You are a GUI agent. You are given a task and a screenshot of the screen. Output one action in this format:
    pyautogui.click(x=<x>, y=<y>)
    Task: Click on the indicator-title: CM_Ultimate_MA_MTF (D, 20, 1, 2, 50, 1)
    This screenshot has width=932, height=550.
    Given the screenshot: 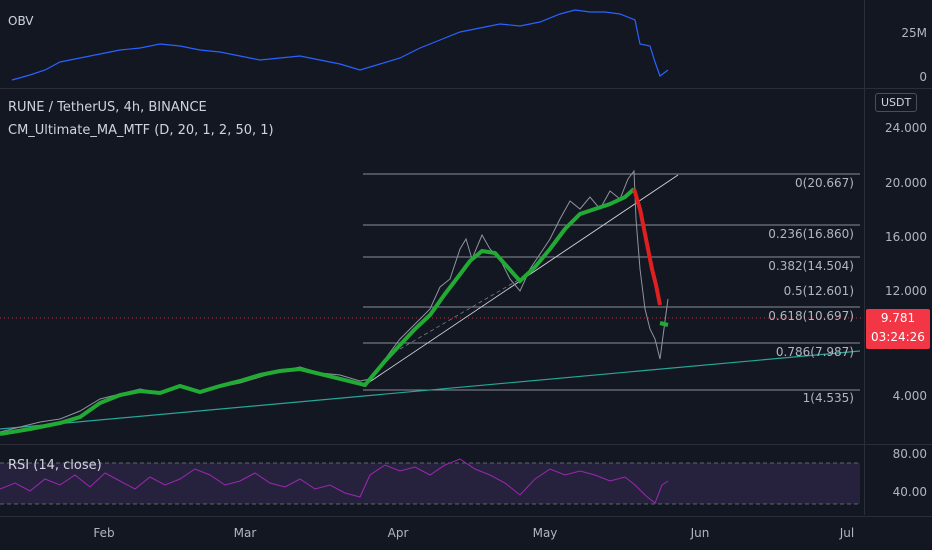 What is the action you would take?
    pyautogui.click(x=141, y=130)
    